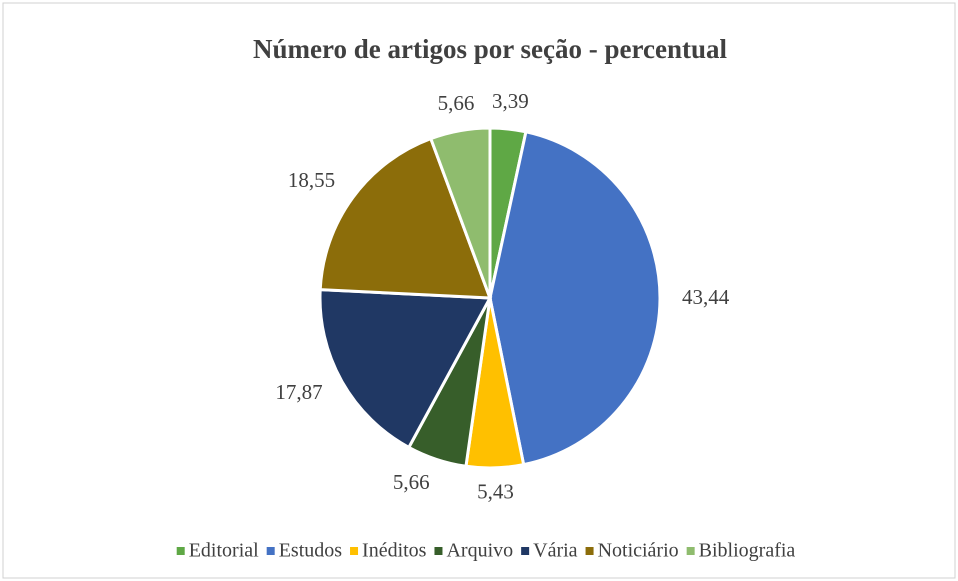  I want to click on legend-label: Editorial, so click(224, 551).